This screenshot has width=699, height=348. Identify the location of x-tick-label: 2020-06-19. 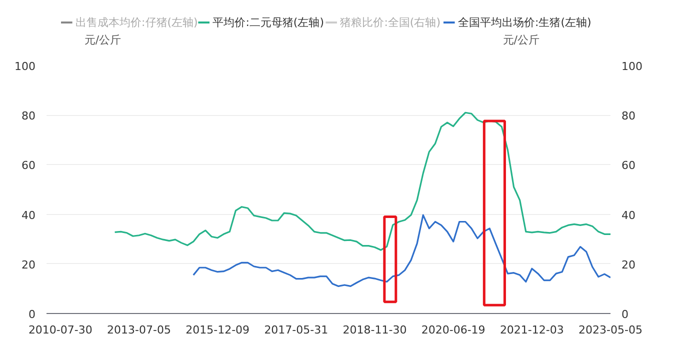
(453, 330).